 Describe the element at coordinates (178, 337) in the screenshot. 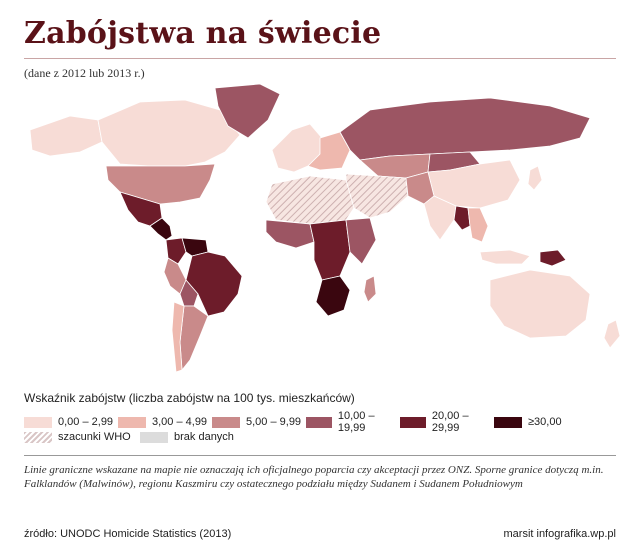

I see `map-region-chile` at that location.